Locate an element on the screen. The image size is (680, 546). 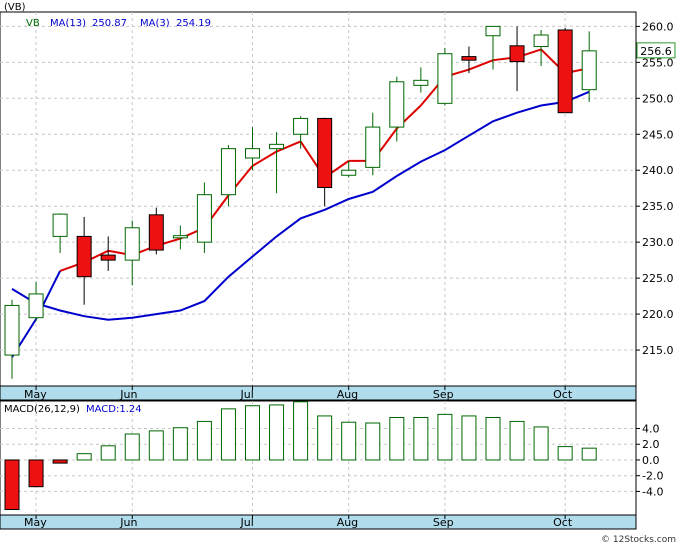
macd-y-tick-label: -4.0 is located at coordinates (652, 491).